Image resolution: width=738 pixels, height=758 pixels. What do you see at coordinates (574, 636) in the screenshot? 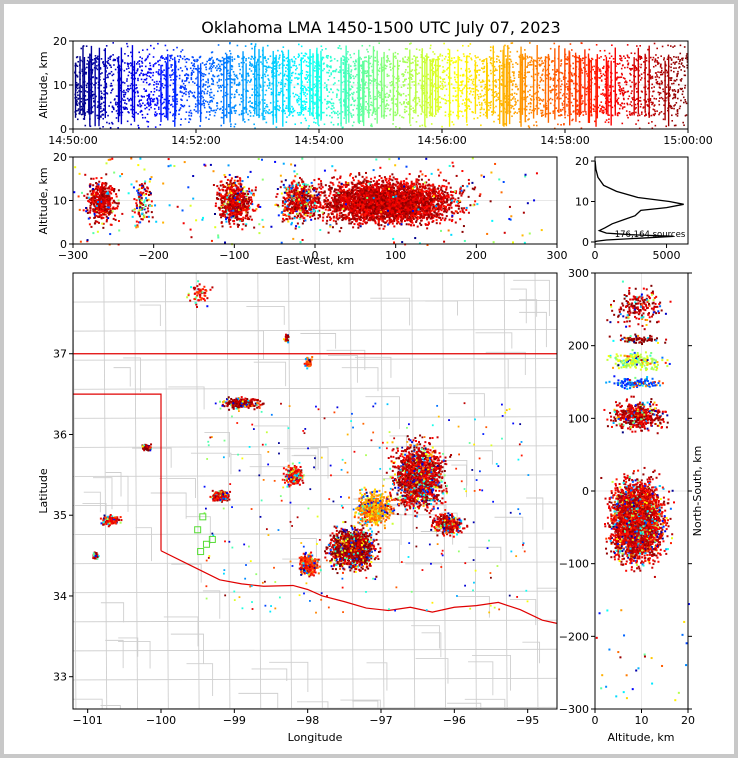
I see `north-south-tick-label: −200` at bounding box center [574, 636].